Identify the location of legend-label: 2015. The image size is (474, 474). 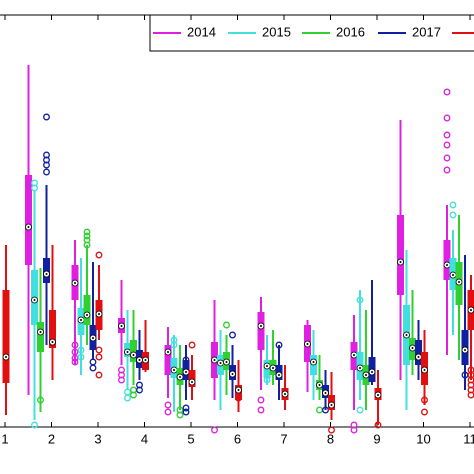
(276, 31).